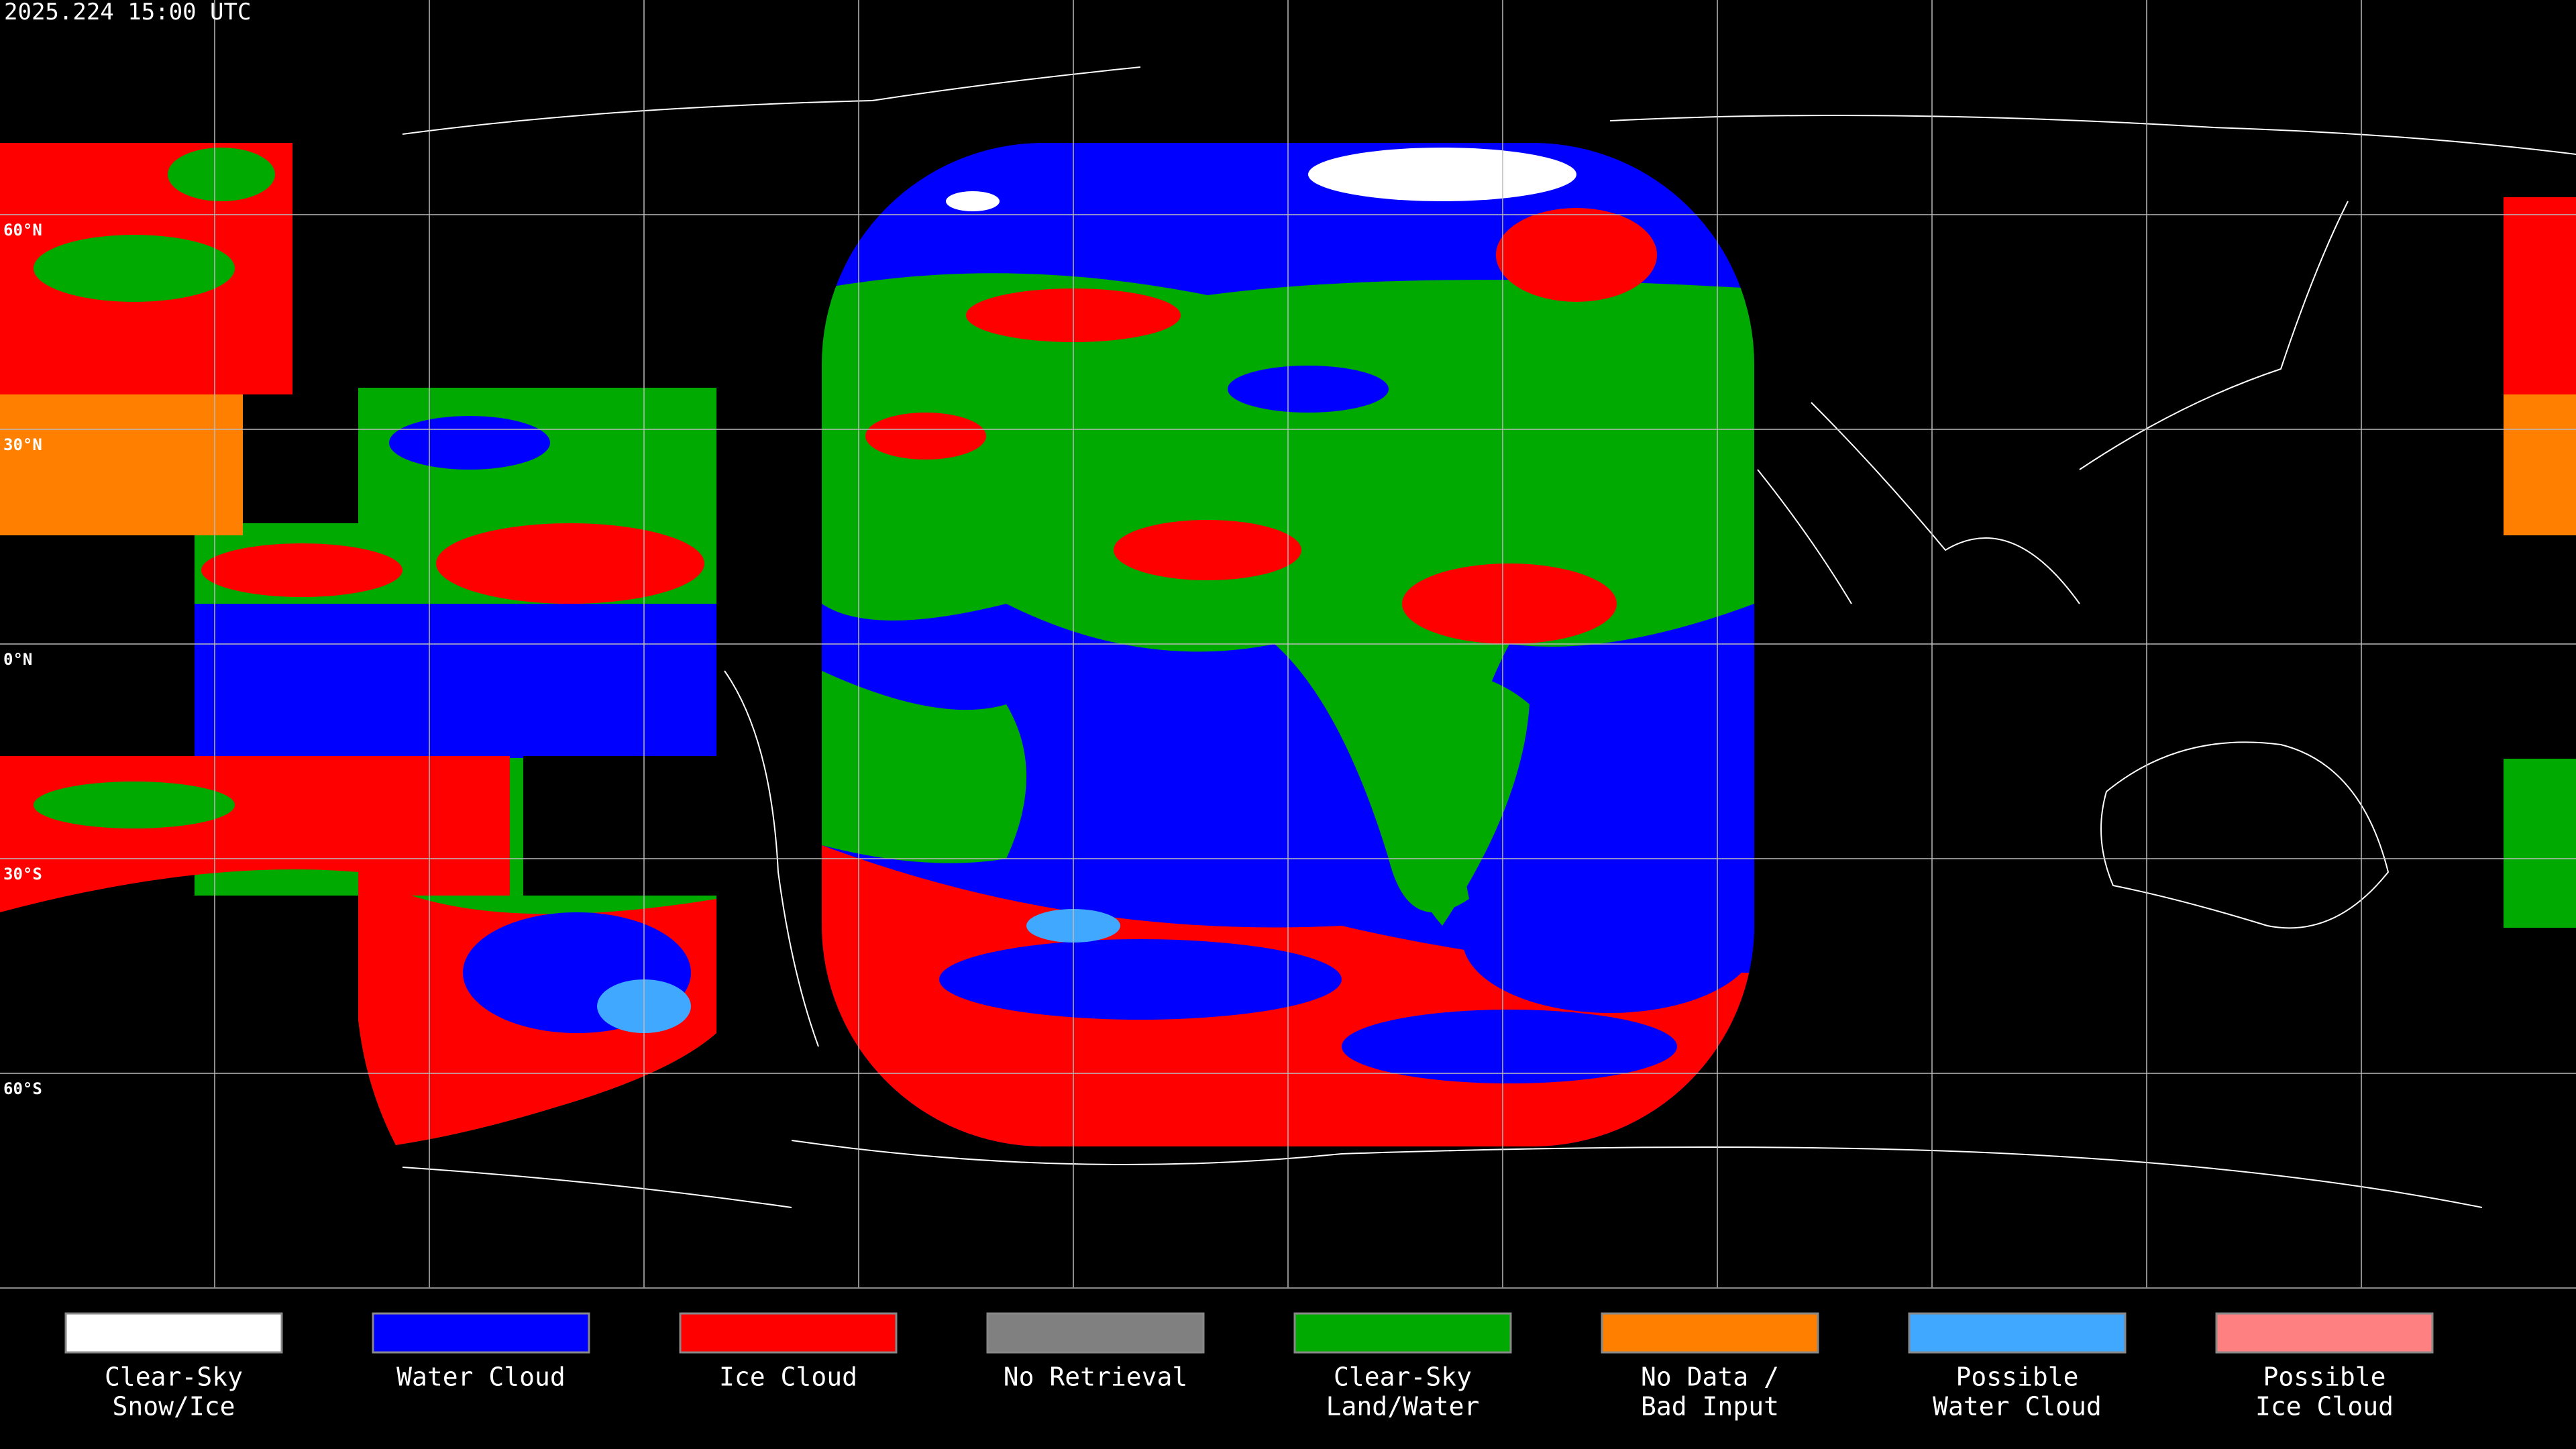 This screenshot has height=1449, width=2576. Describe the element at coordinates (17, 659) in the screenshot. I see `latitude-label: 0°N` at that location.